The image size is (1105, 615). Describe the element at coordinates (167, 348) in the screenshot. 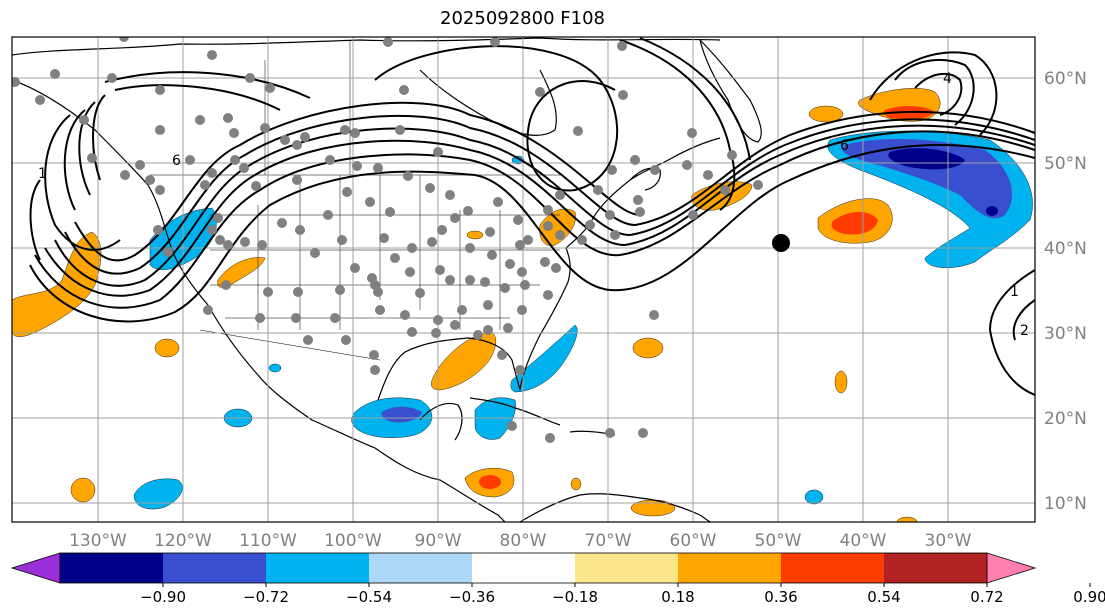

I see `orange-spot-baja` at that location.